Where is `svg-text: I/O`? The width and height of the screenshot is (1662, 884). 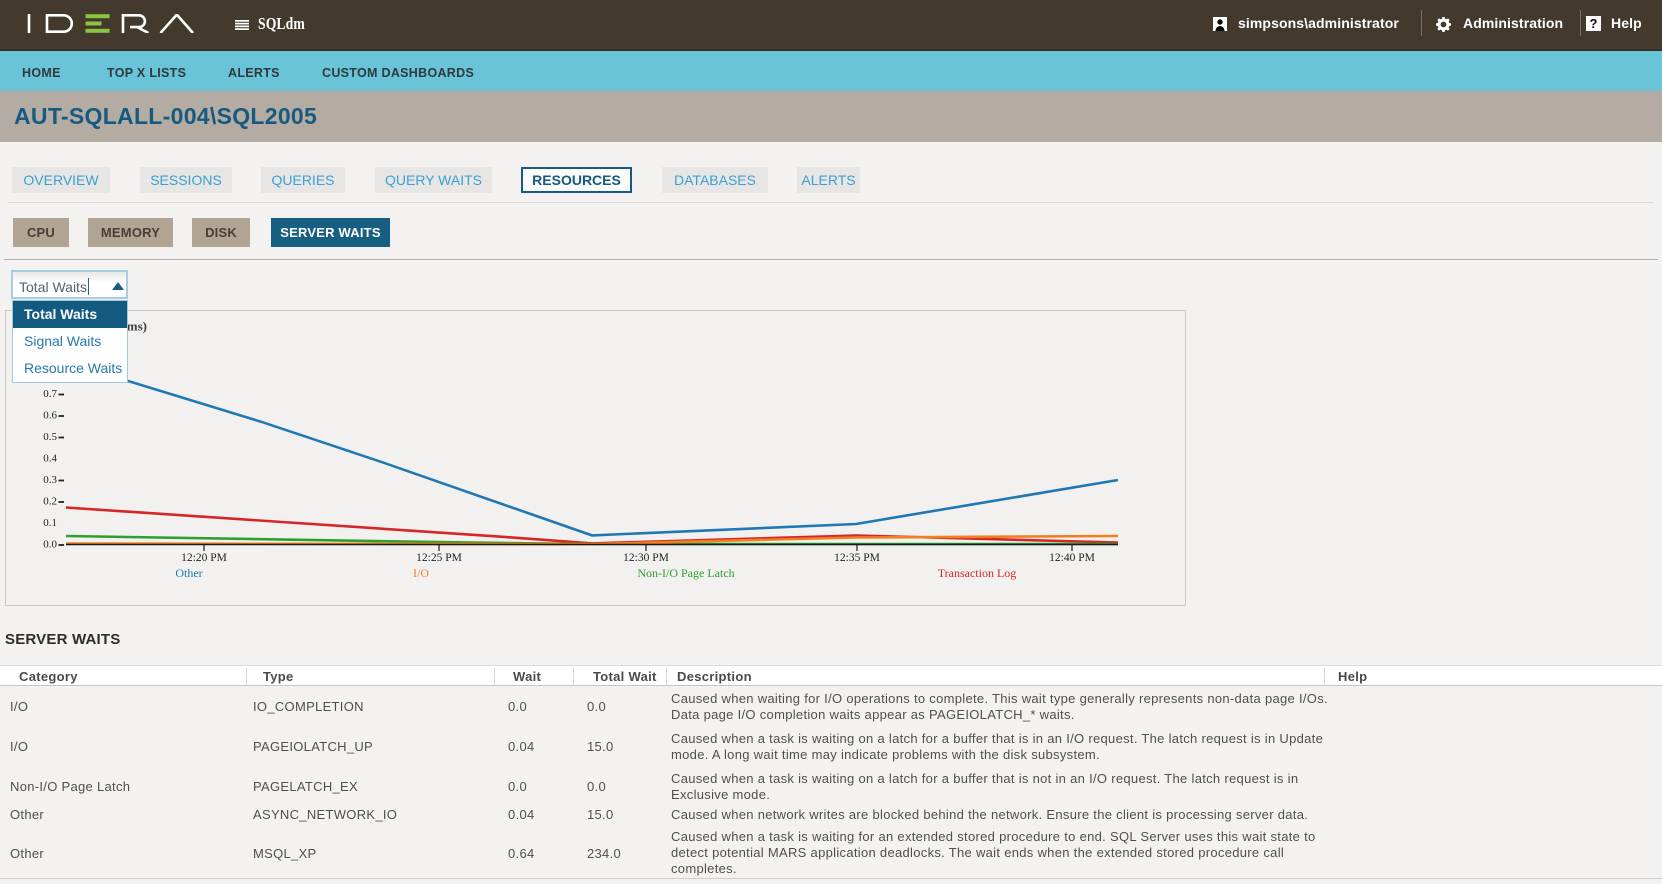 svg-text: I/O is located at coordinates (421, 573).